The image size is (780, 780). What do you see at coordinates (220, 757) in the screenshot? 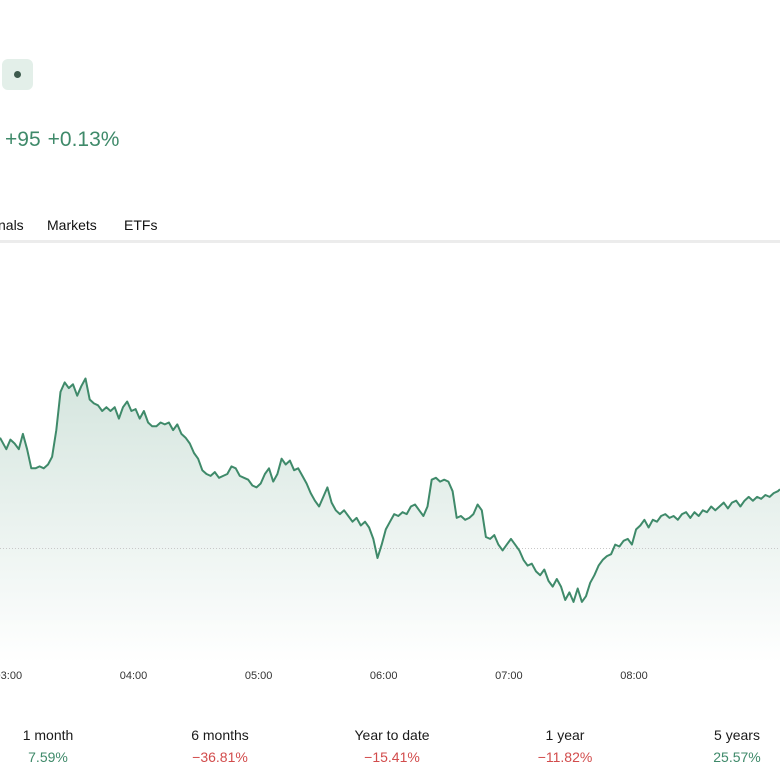
I see `perf-value: −36.81%` at bounding box center [220, 757].